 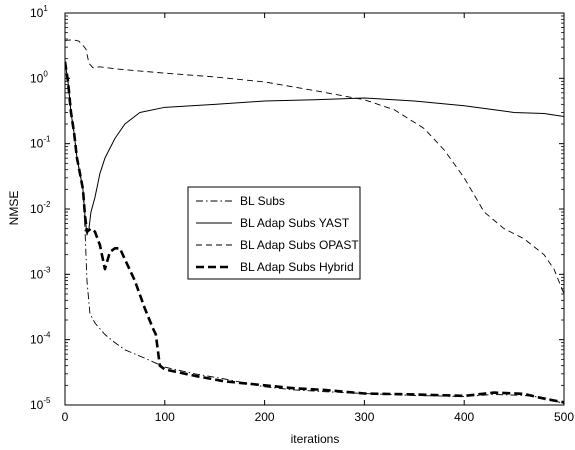 I want to click on legend-label-3: BL Adap Subs OPAST, so click(x=299, y=245).